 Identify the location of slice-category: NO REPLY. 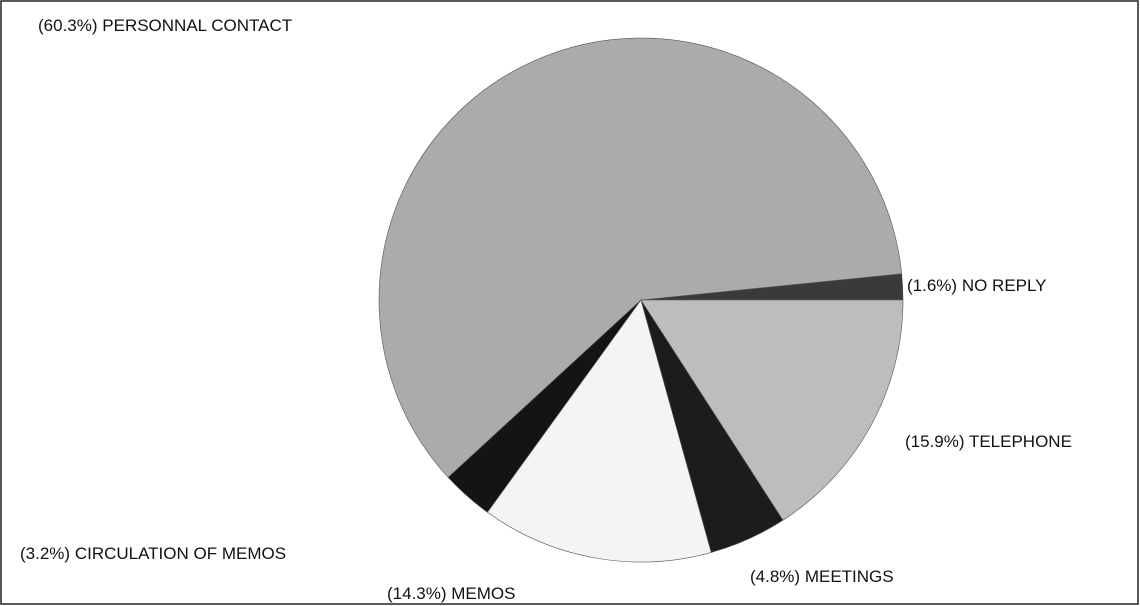
(1004, 285).